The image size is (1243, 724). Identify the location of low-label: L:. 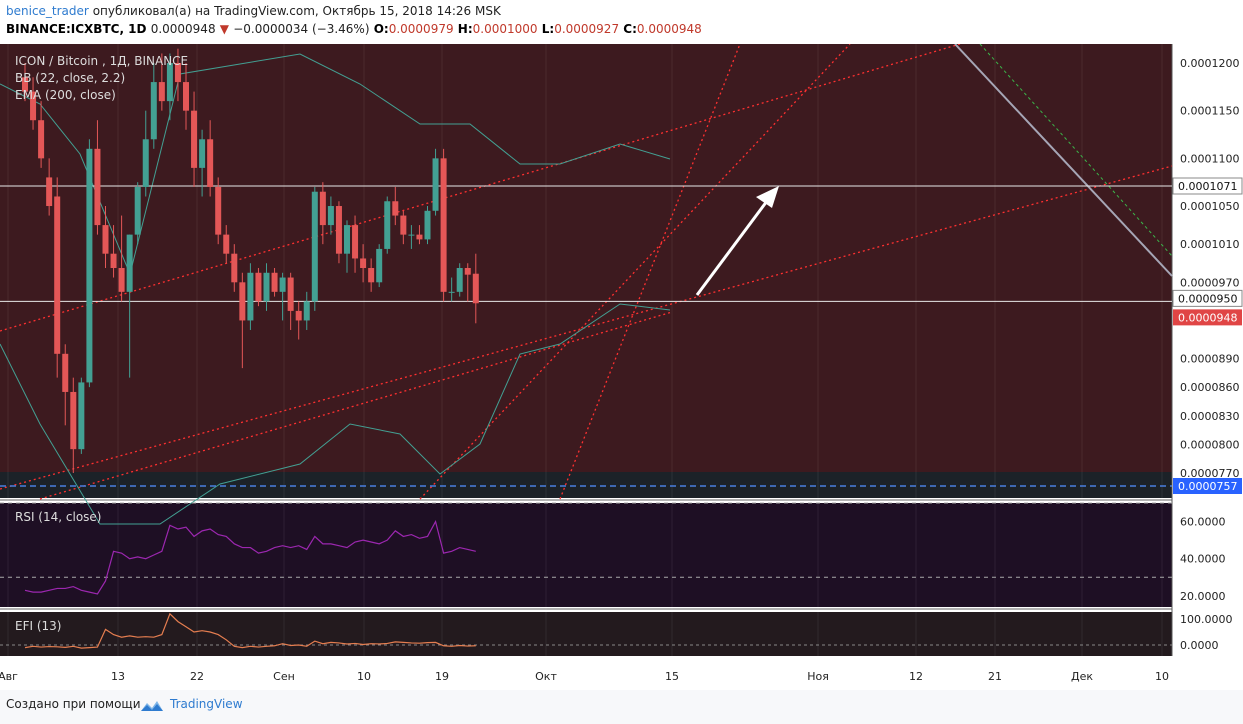
(548, 29).